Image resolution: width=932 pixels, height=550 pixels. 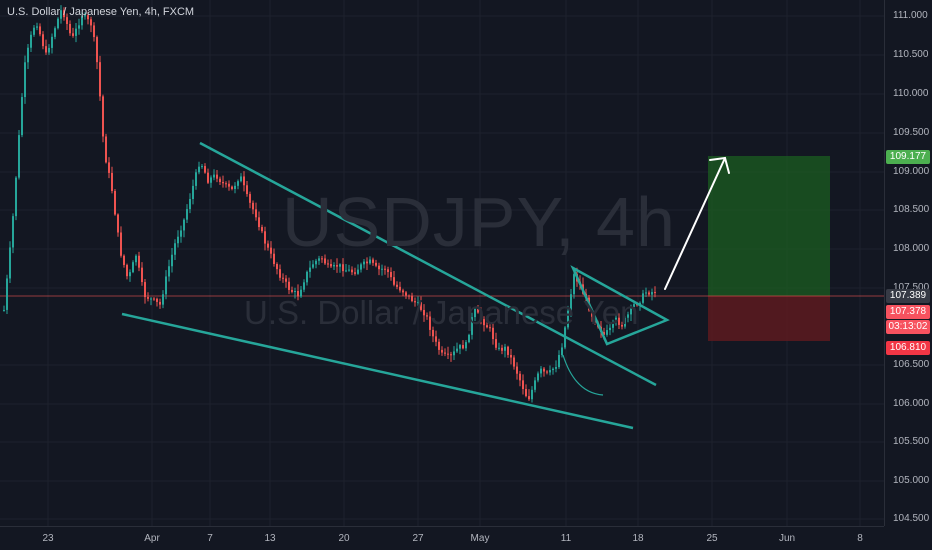 I want to click on time-tick: 25, so click(x=712, y=538).